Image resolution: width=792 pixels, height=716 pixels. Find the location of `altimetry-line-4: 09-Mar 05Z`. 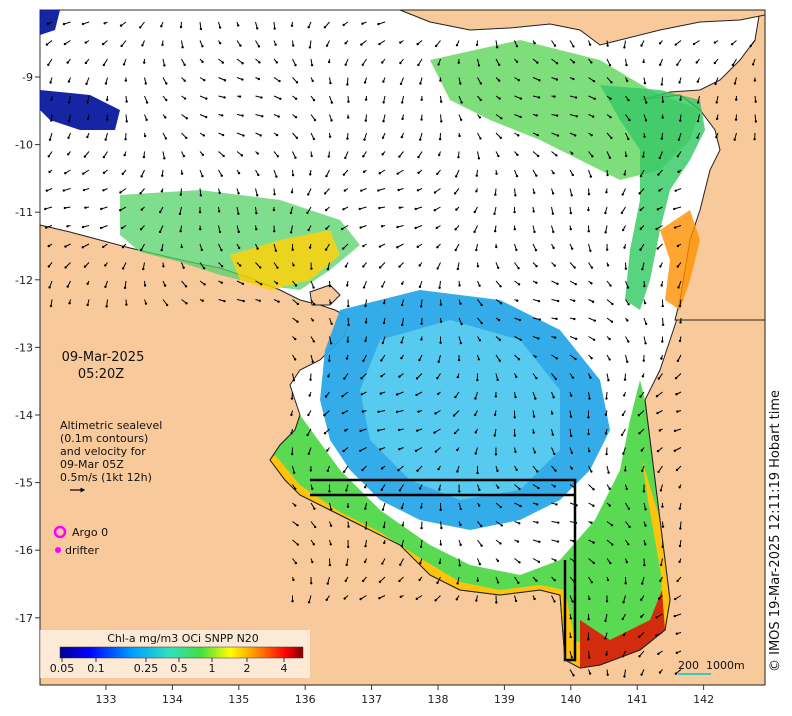

altimetry-line-4: 09-Mar 05Z is located at coordinates (92, 464).